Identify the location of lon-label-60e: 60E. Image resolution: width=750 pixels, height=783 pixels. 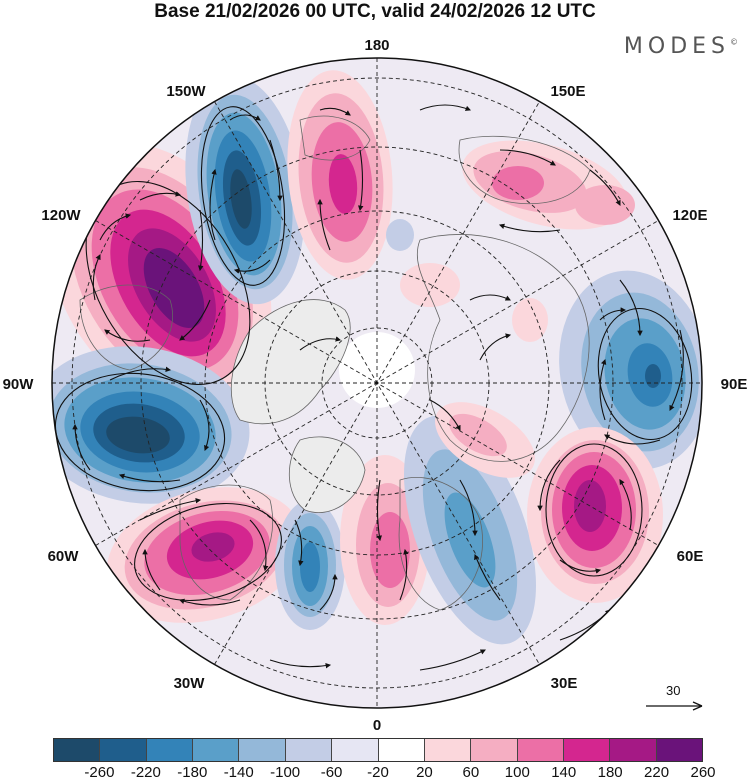
(690, 556).